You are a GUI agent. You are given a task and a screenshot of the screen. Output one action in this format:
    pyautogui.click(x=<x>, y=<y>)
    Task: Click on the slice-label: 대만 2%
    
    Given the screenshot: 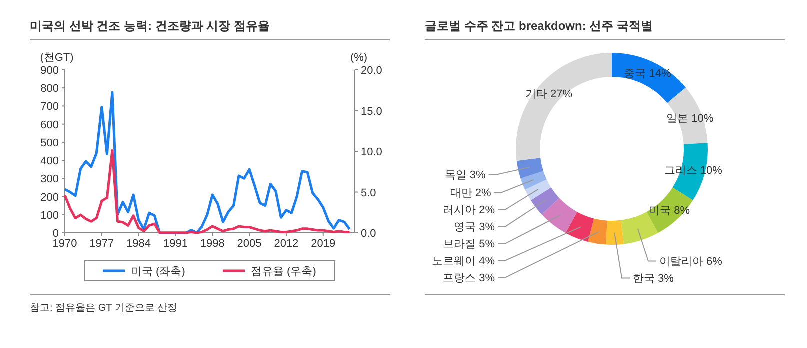 What is the action you would take?
    pyautogui.click(x=471, y=193)
    